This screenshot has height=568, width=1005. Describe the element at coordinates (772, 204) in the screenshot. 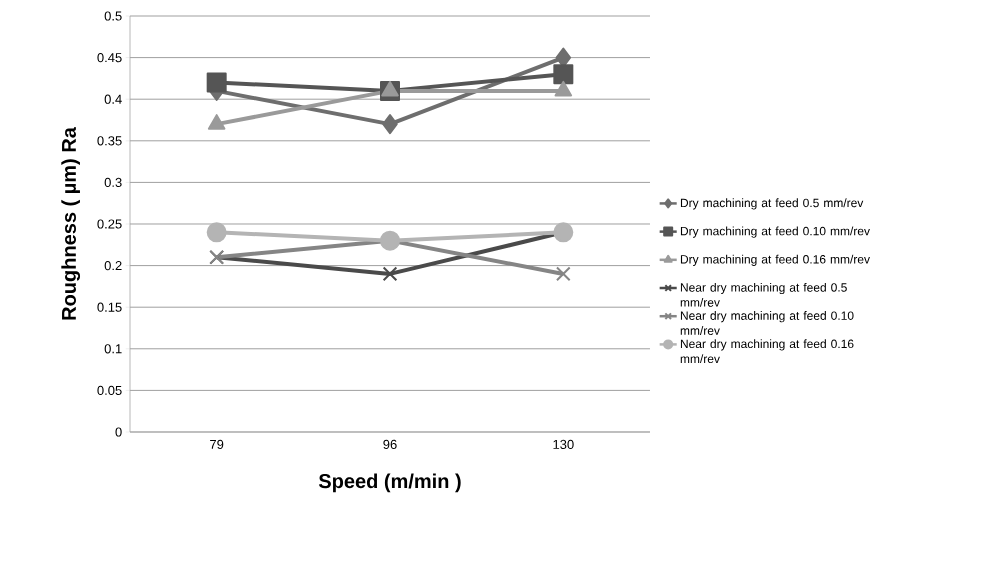

I see `legend-label: Dry machining at feed 0.5 mm/rev` at that location.